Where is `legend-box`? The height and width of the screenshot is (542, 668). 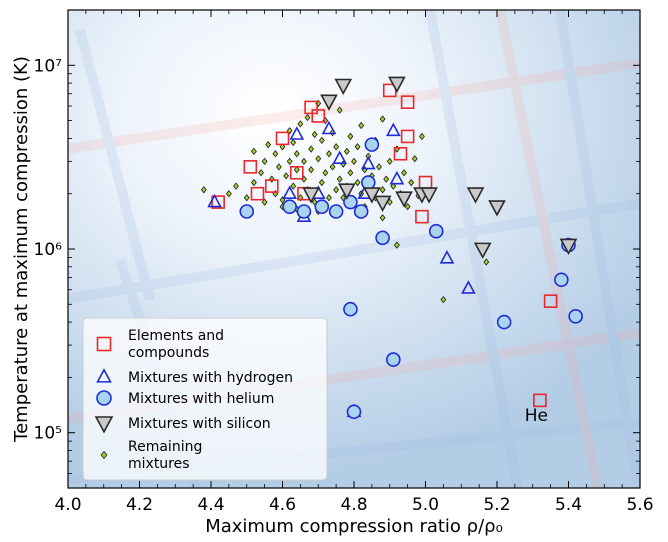
legend-box is located at coordinates (205, 399).